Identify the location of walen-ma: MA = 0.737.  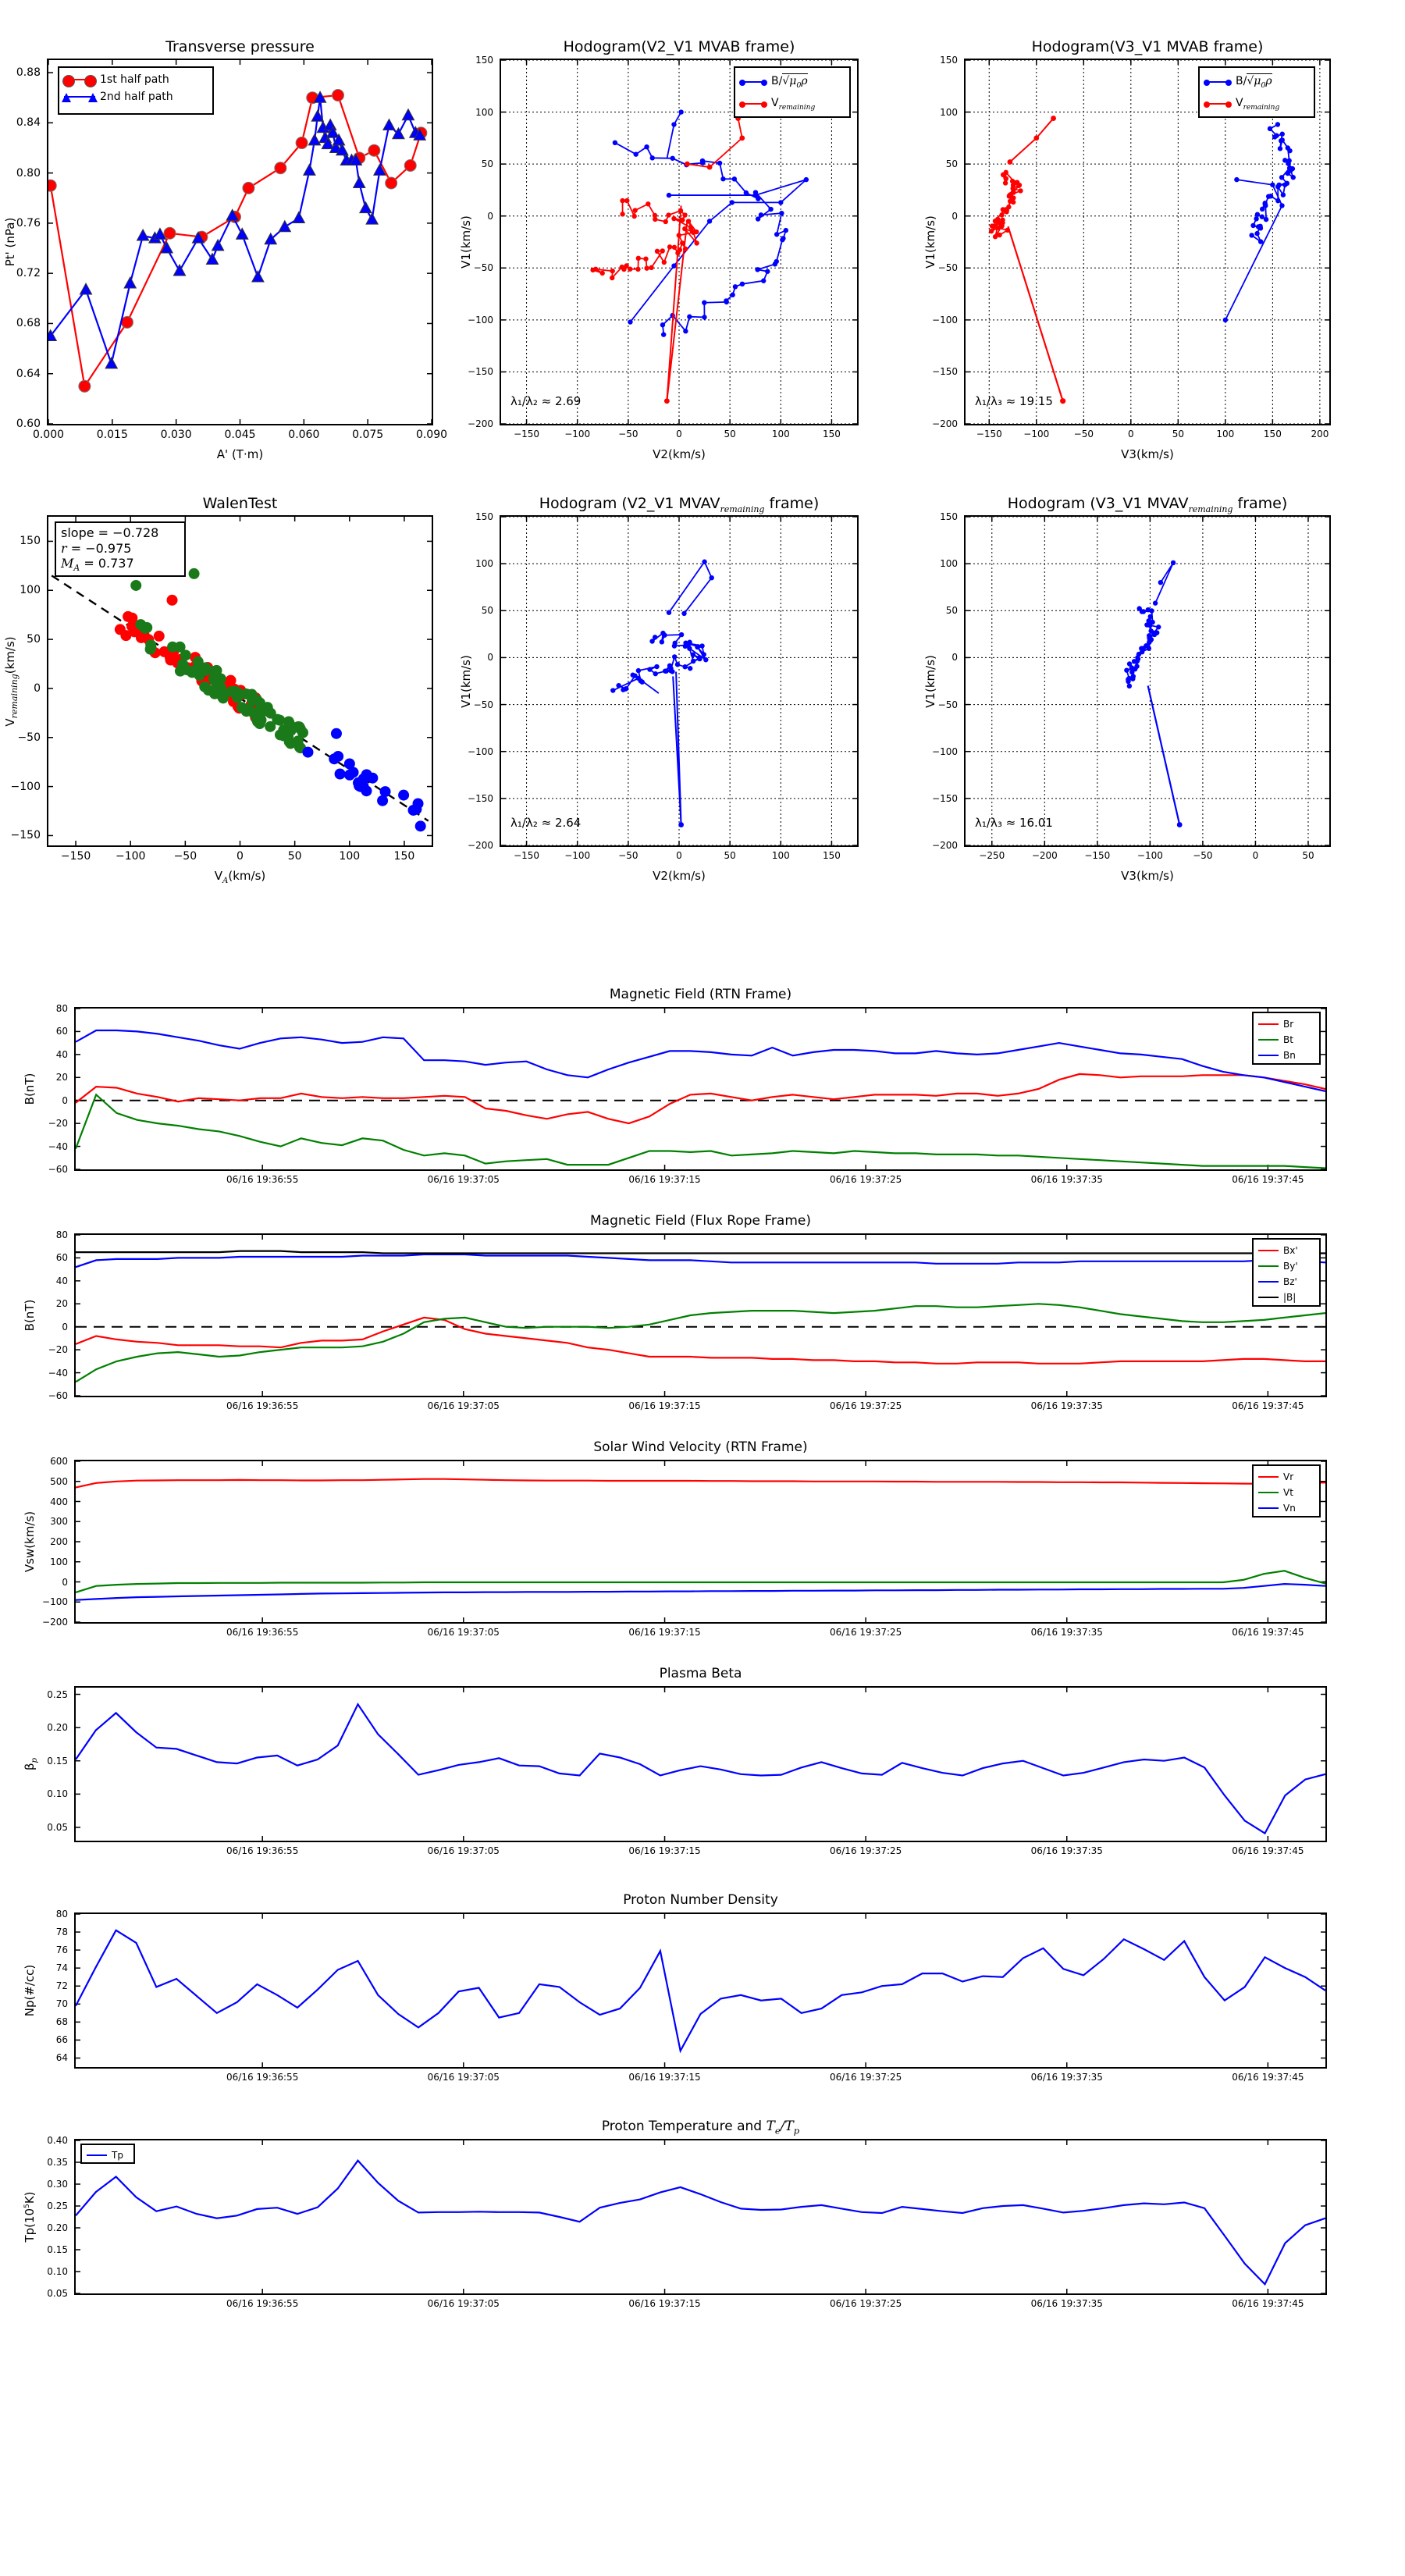
(98, 565).